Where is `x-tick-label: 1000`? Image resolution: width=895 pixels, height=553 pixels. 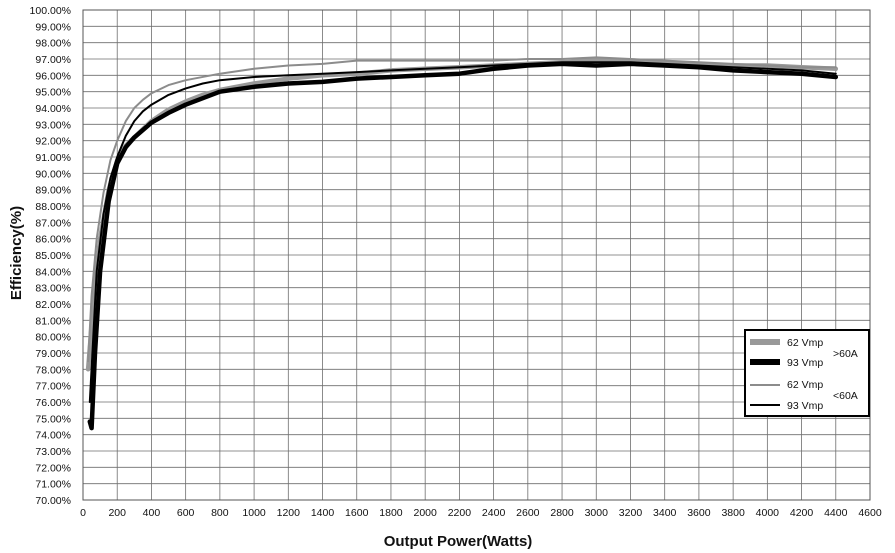 x-tick-label: 1000 is located at coordinates (254, 513).